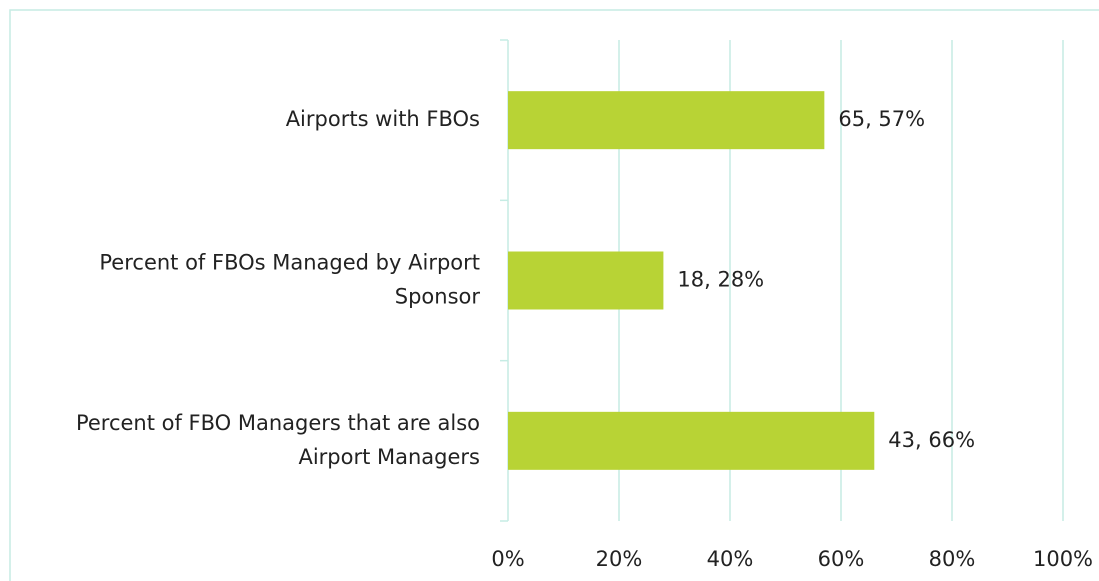  I want to click on x-tick-label: 100%, so click(1063, 559).